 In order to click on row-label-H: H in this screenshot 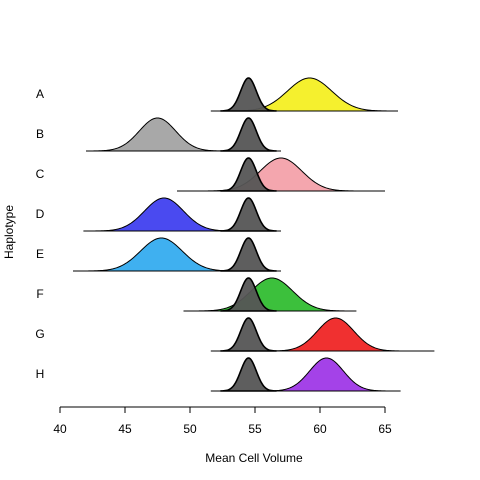, I will do `click(40, 374)`.